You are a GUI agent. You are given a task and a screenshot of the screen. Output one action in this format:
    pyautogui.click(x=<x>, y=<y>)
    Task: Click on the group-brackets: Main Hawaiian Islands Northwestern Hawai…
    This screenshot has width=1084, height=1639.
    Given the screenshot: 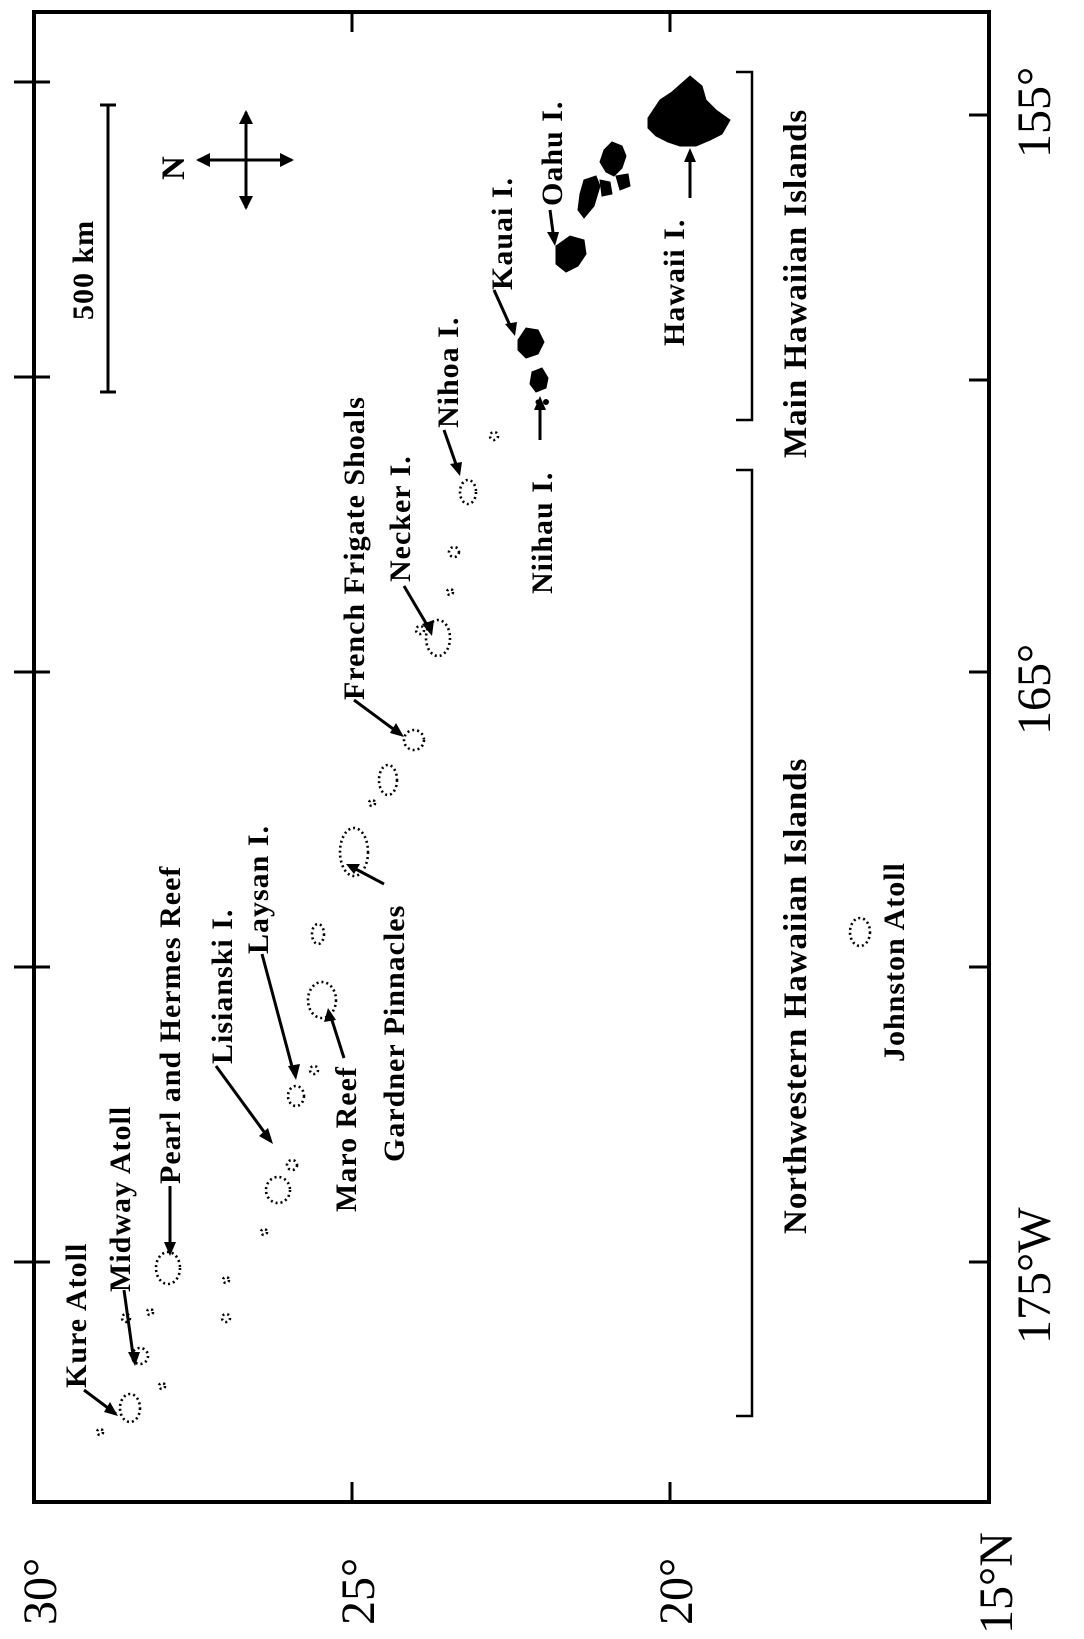 What is the action you would take?
    pyautogui.click(x=775, y=744)
    